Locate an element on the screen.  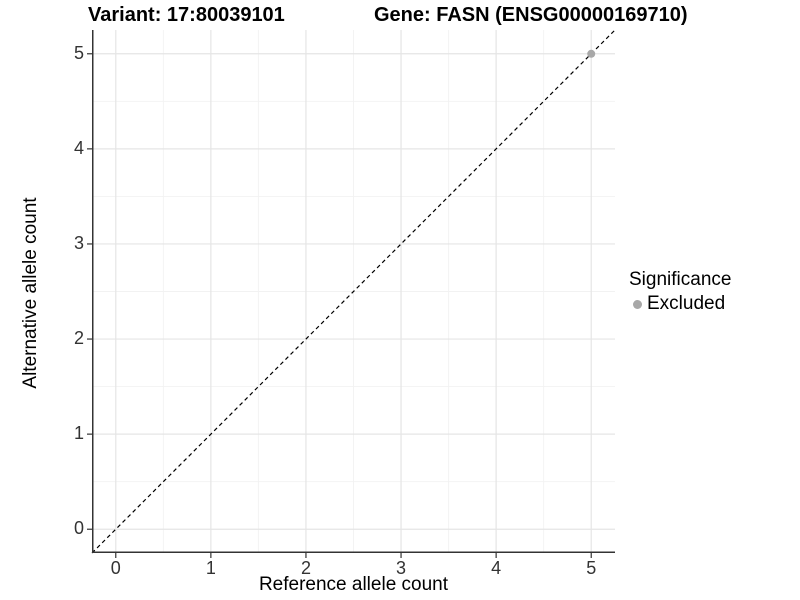
data-point is located at coordinates (591, 53).